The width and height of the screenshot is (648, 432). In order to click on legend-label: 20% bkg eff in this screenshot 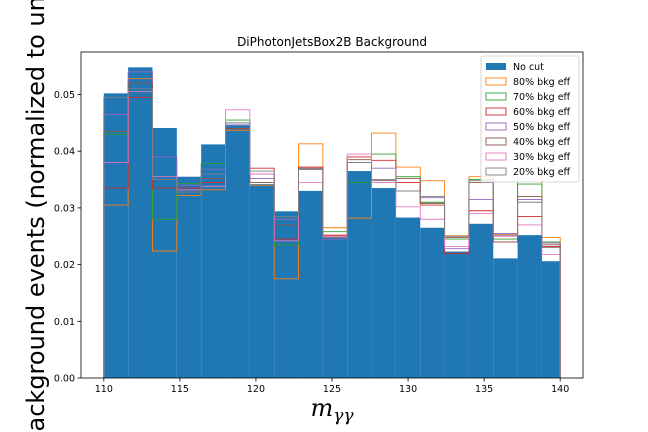, I will do `click(542, 172)`.